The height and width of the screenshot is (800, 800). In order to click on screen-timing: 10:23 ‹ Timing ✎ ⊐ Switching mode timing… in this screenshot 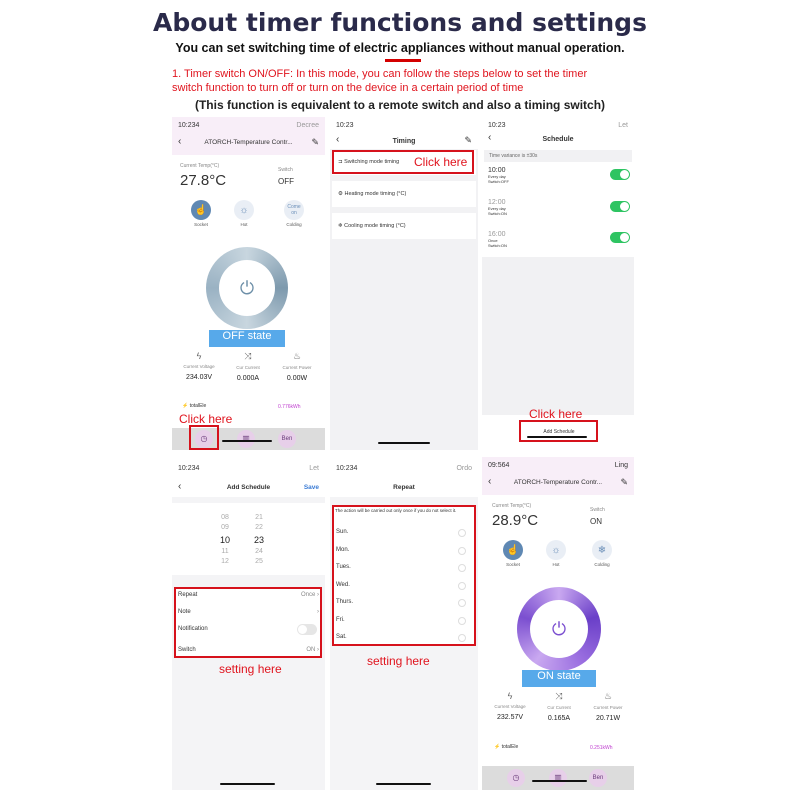, I will do `click(404, 283)`.